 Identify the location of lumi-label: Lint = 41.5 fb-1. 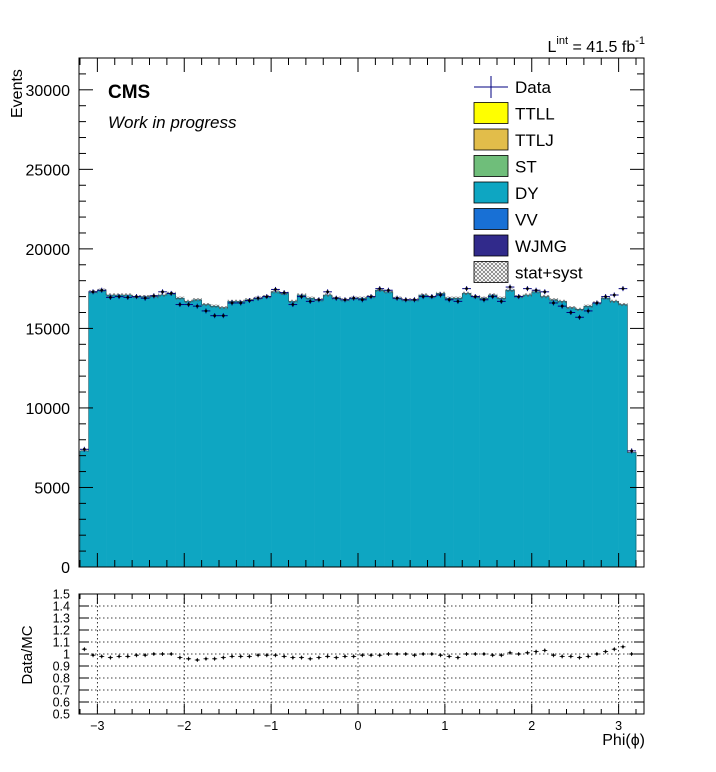
(596, 45).